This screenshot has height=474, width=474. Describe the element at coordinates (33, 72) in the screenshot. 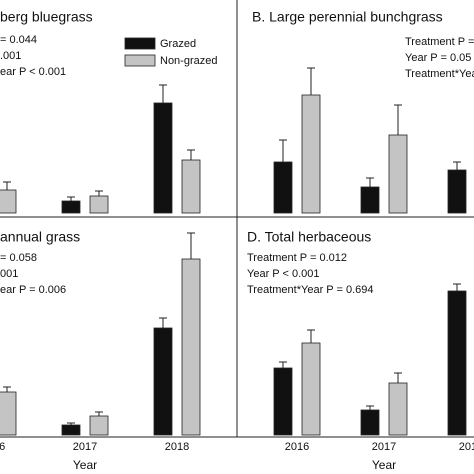

I see `annotation: ear P < 0.001` at that location.